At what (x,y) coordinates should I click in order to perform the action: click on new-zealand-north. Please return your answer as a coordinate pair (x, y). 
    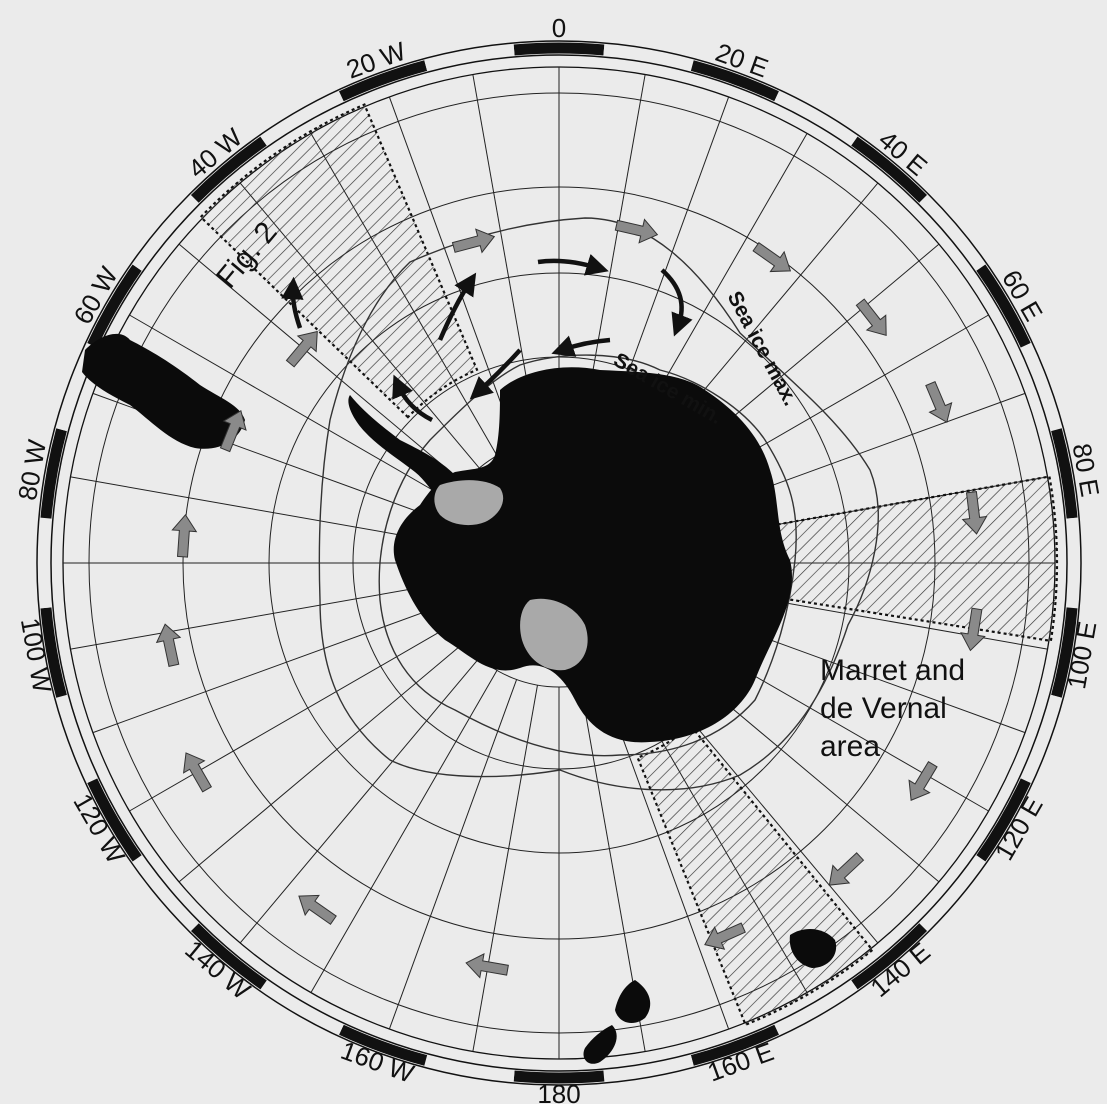
    Looking at the image, I should click on (633, 1002).